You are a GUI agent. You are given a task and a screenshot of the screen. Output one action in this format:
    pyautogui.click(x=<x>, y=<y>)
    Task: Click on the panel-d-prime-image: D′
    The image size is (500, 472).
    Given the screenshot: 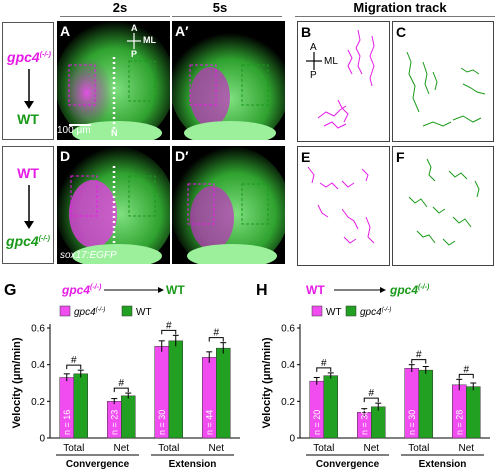 What is the action you would take?
    pyautogui.click(x=228, y=205)
    